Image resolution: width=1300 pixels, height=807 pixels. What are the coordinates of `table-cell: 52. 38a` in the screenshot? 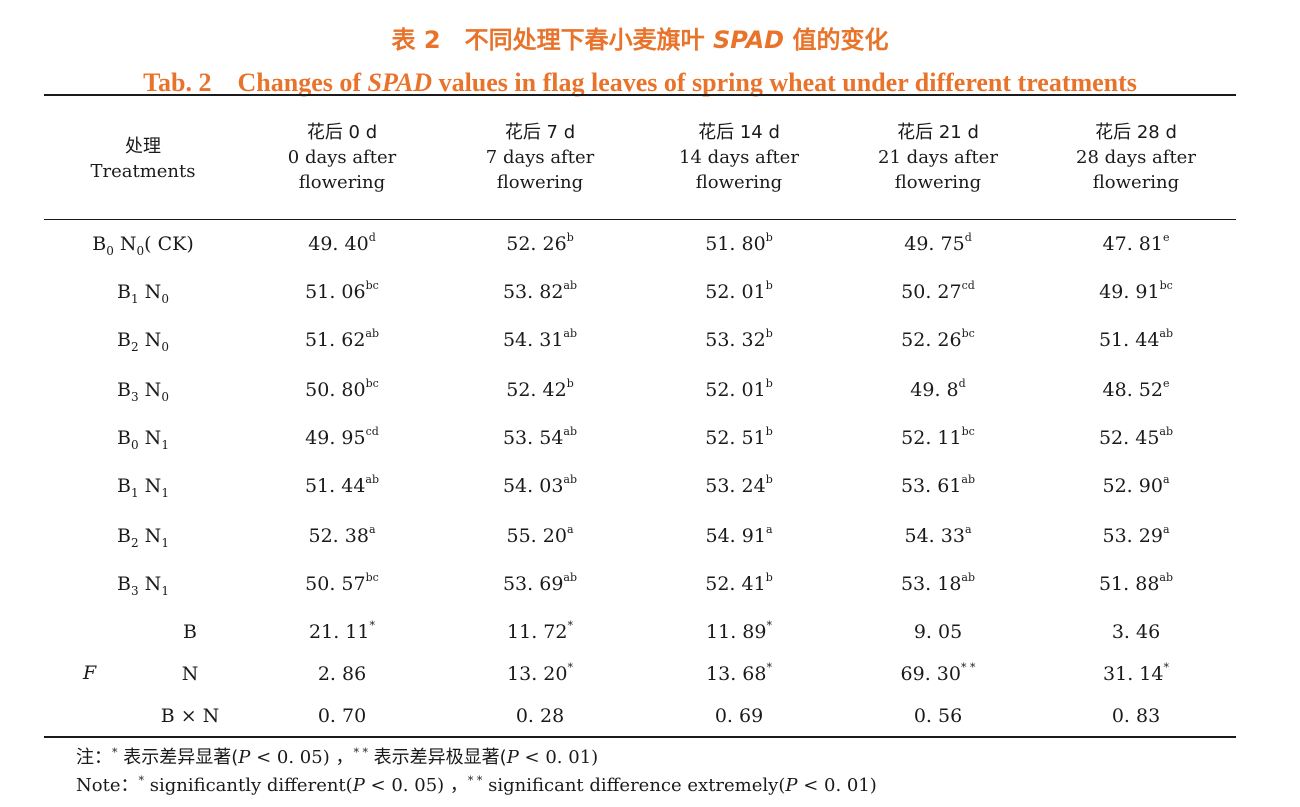 It's located at (342, 536).